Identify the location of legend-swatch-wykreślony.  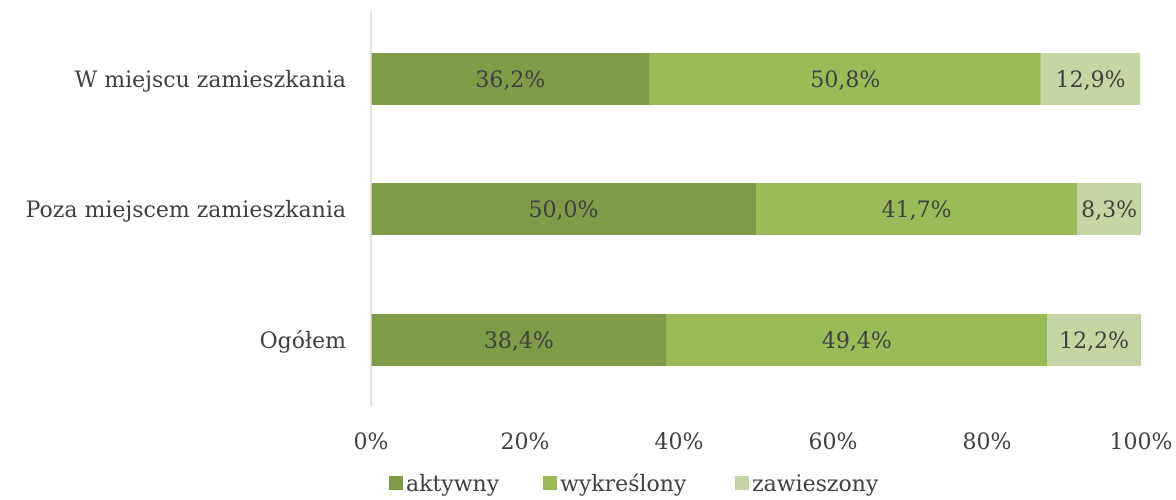
(550, 483).